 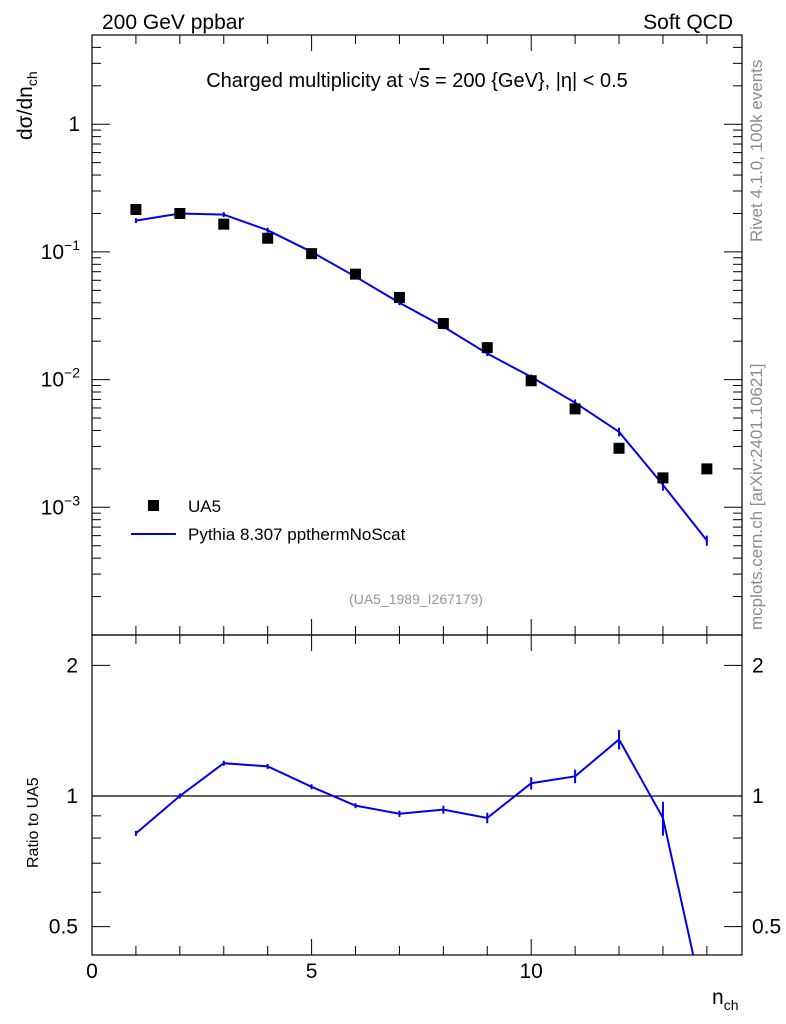 I want to click on main-ylabel: dσ/dnch, so click(x=27, y=105).